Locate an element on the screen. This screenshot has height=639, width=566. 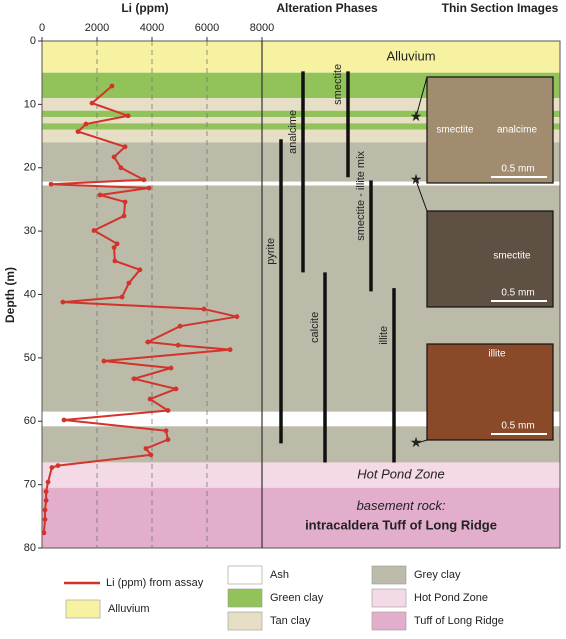
legend-label: Tan clay is located at coordinates (290, 621).